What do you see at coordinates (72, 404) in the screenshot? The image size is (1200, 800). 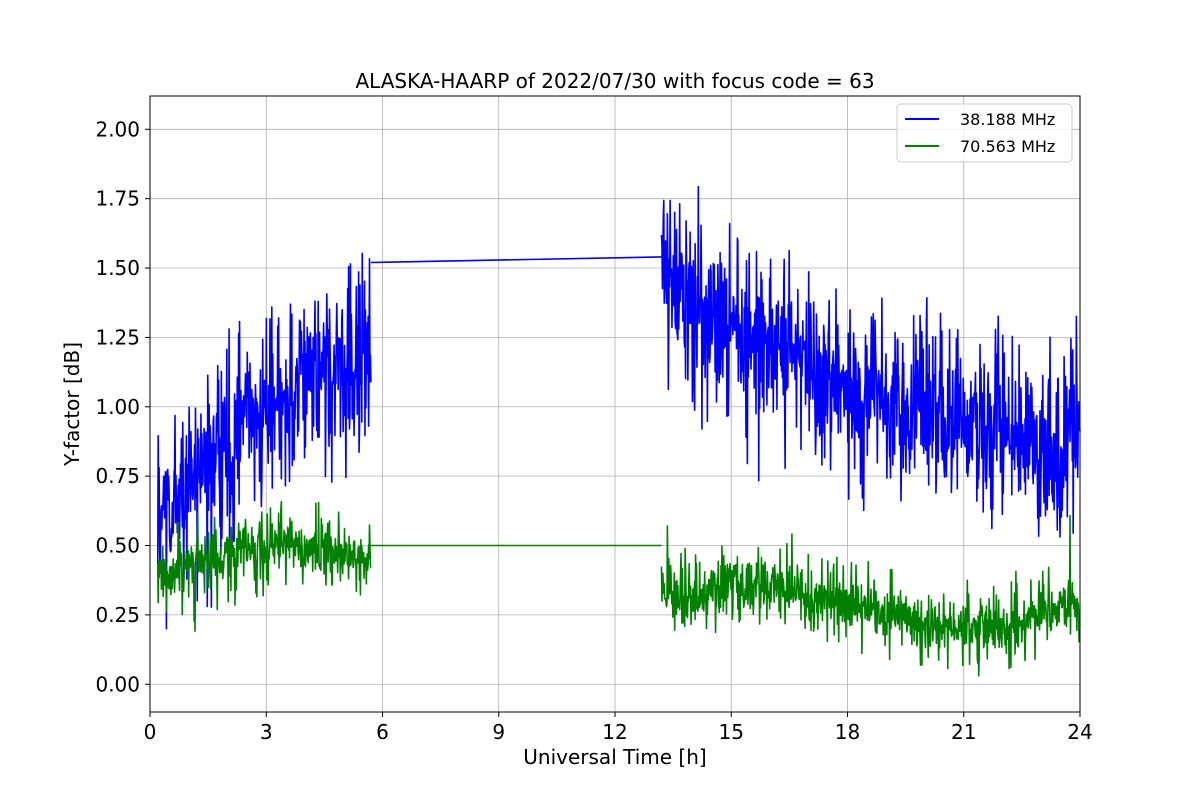 I see `y-axis-label: Y-factor [dB]` at bounding box center [72, 404].